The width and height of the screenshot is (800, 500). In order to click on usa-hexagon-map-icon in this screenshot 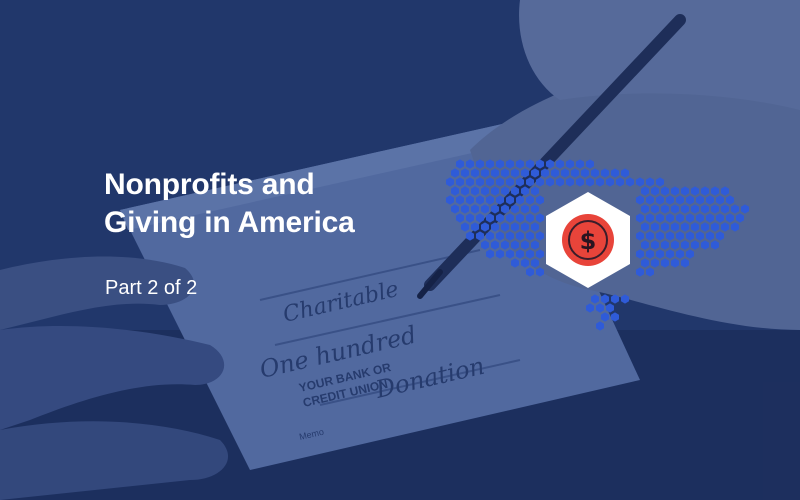, I will do `click(597, 245)`.